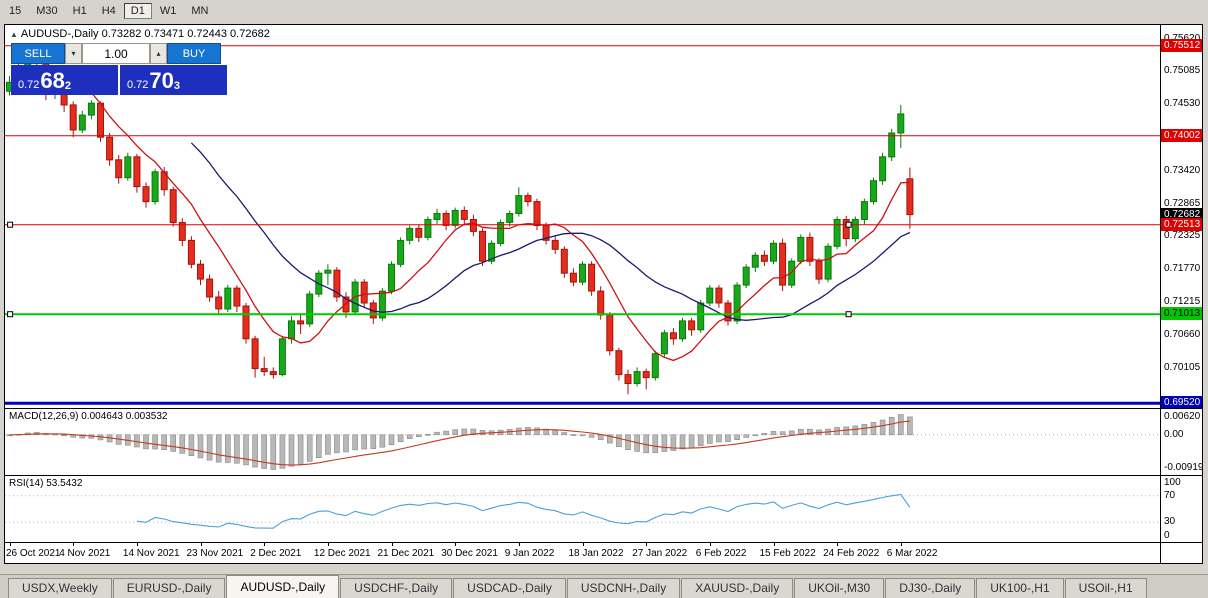 Image resolution: width=1208 pixels, height=598 pixels. What do you see at coordinates (1181, 224) in the screenshot?
I see `price-badge-red: 0.72513` at bounding box center [1181, 224].